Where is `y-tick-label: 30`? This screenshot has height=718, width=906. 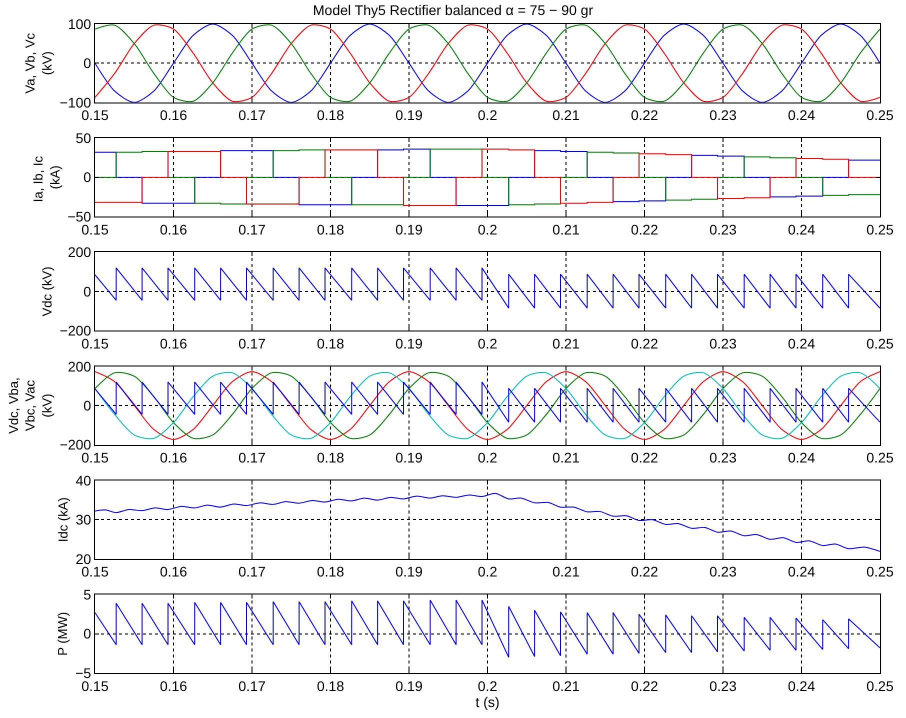
y-tick-label: 30 is located at coordinates (84, 520).